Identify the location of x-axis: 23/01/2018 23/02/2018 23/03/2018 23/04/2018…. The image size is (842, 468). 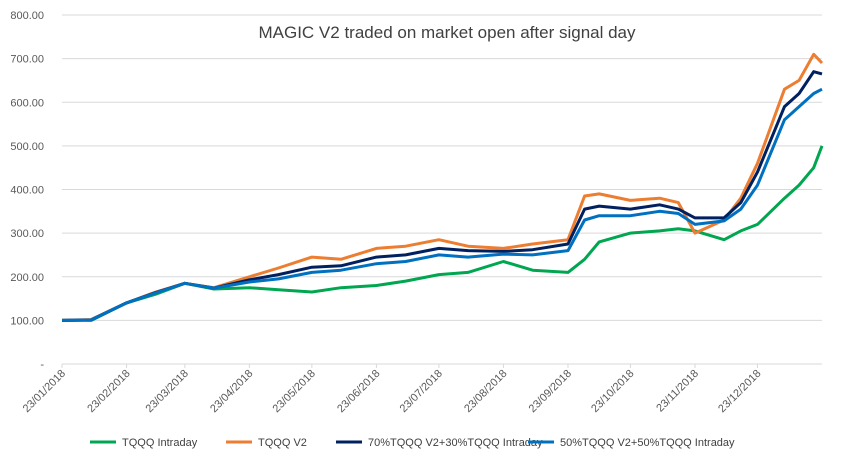
(392, 389).